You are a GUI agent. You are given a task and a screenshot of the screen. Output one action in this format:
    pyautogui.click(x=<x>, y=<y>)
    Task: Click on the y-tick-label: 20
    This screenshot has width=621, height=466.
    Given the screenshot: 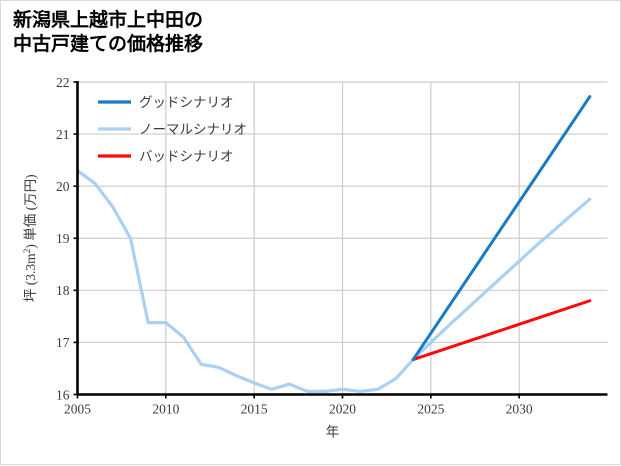 What is the action you would take?
    pyautogui.click(x=63, y=186)
    